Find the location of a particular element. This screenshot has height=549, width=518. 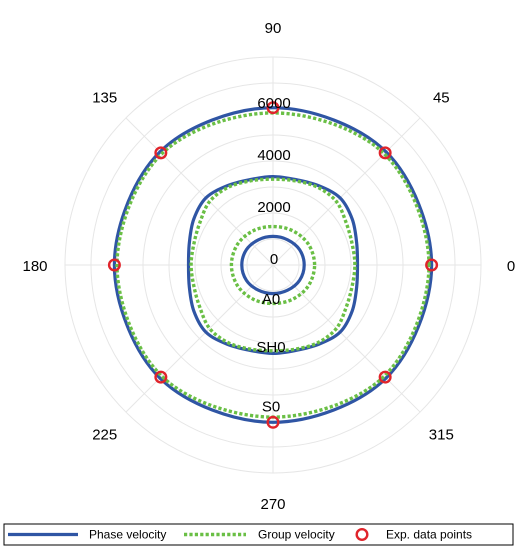

angle-tick-label: 90 is located at coordinates (273, 28).